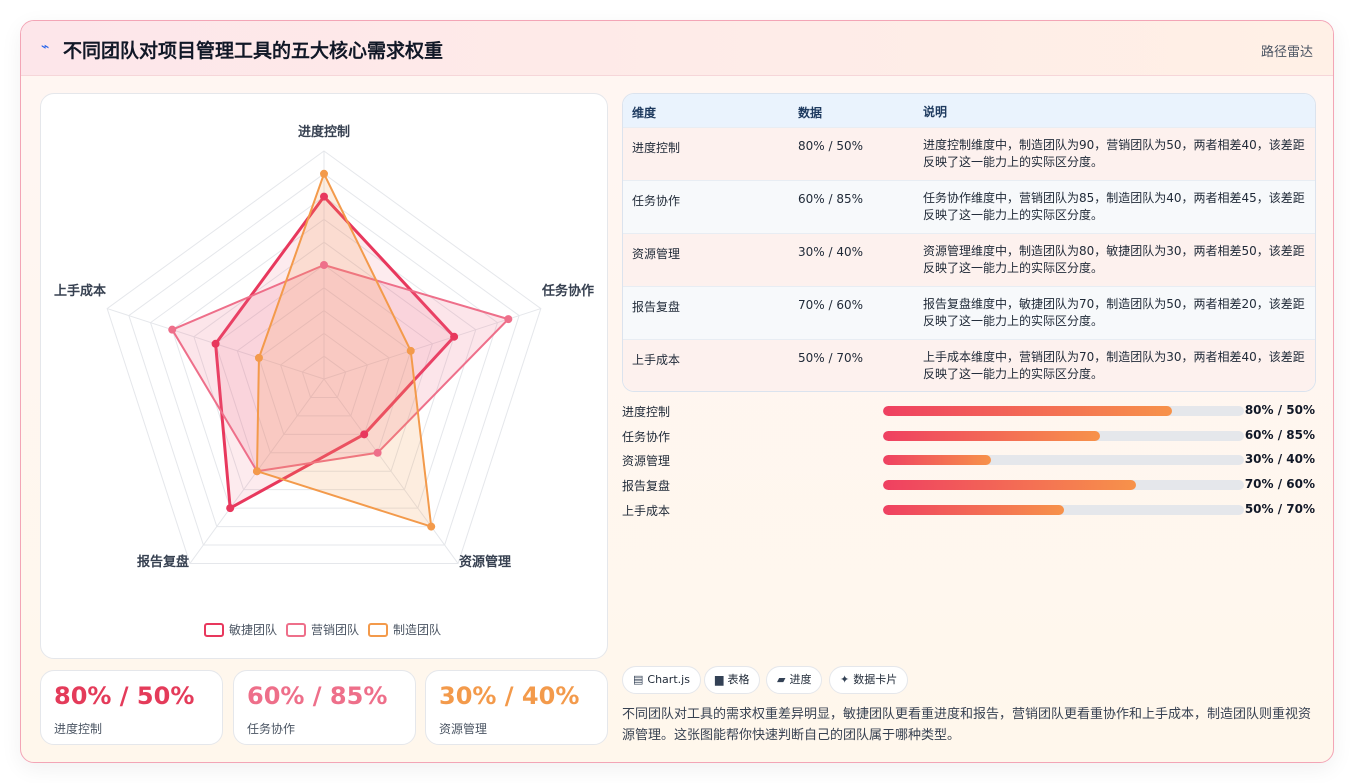  Describe the element at coordinates (810, 113) in the screenshot. I see `column-header-data: 数据` at that location.